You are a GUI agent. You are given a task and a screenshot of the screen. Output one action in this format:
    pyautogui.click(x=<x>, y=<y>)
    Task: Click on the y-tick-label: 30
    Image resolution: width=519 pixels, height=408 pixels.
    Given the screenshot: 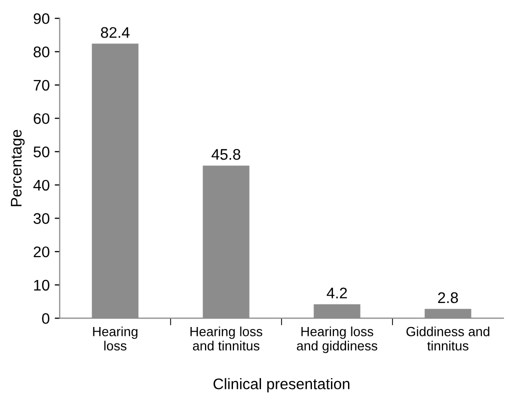 What is the action you would take?
    pyautogui.click(x=42, y=218)
    